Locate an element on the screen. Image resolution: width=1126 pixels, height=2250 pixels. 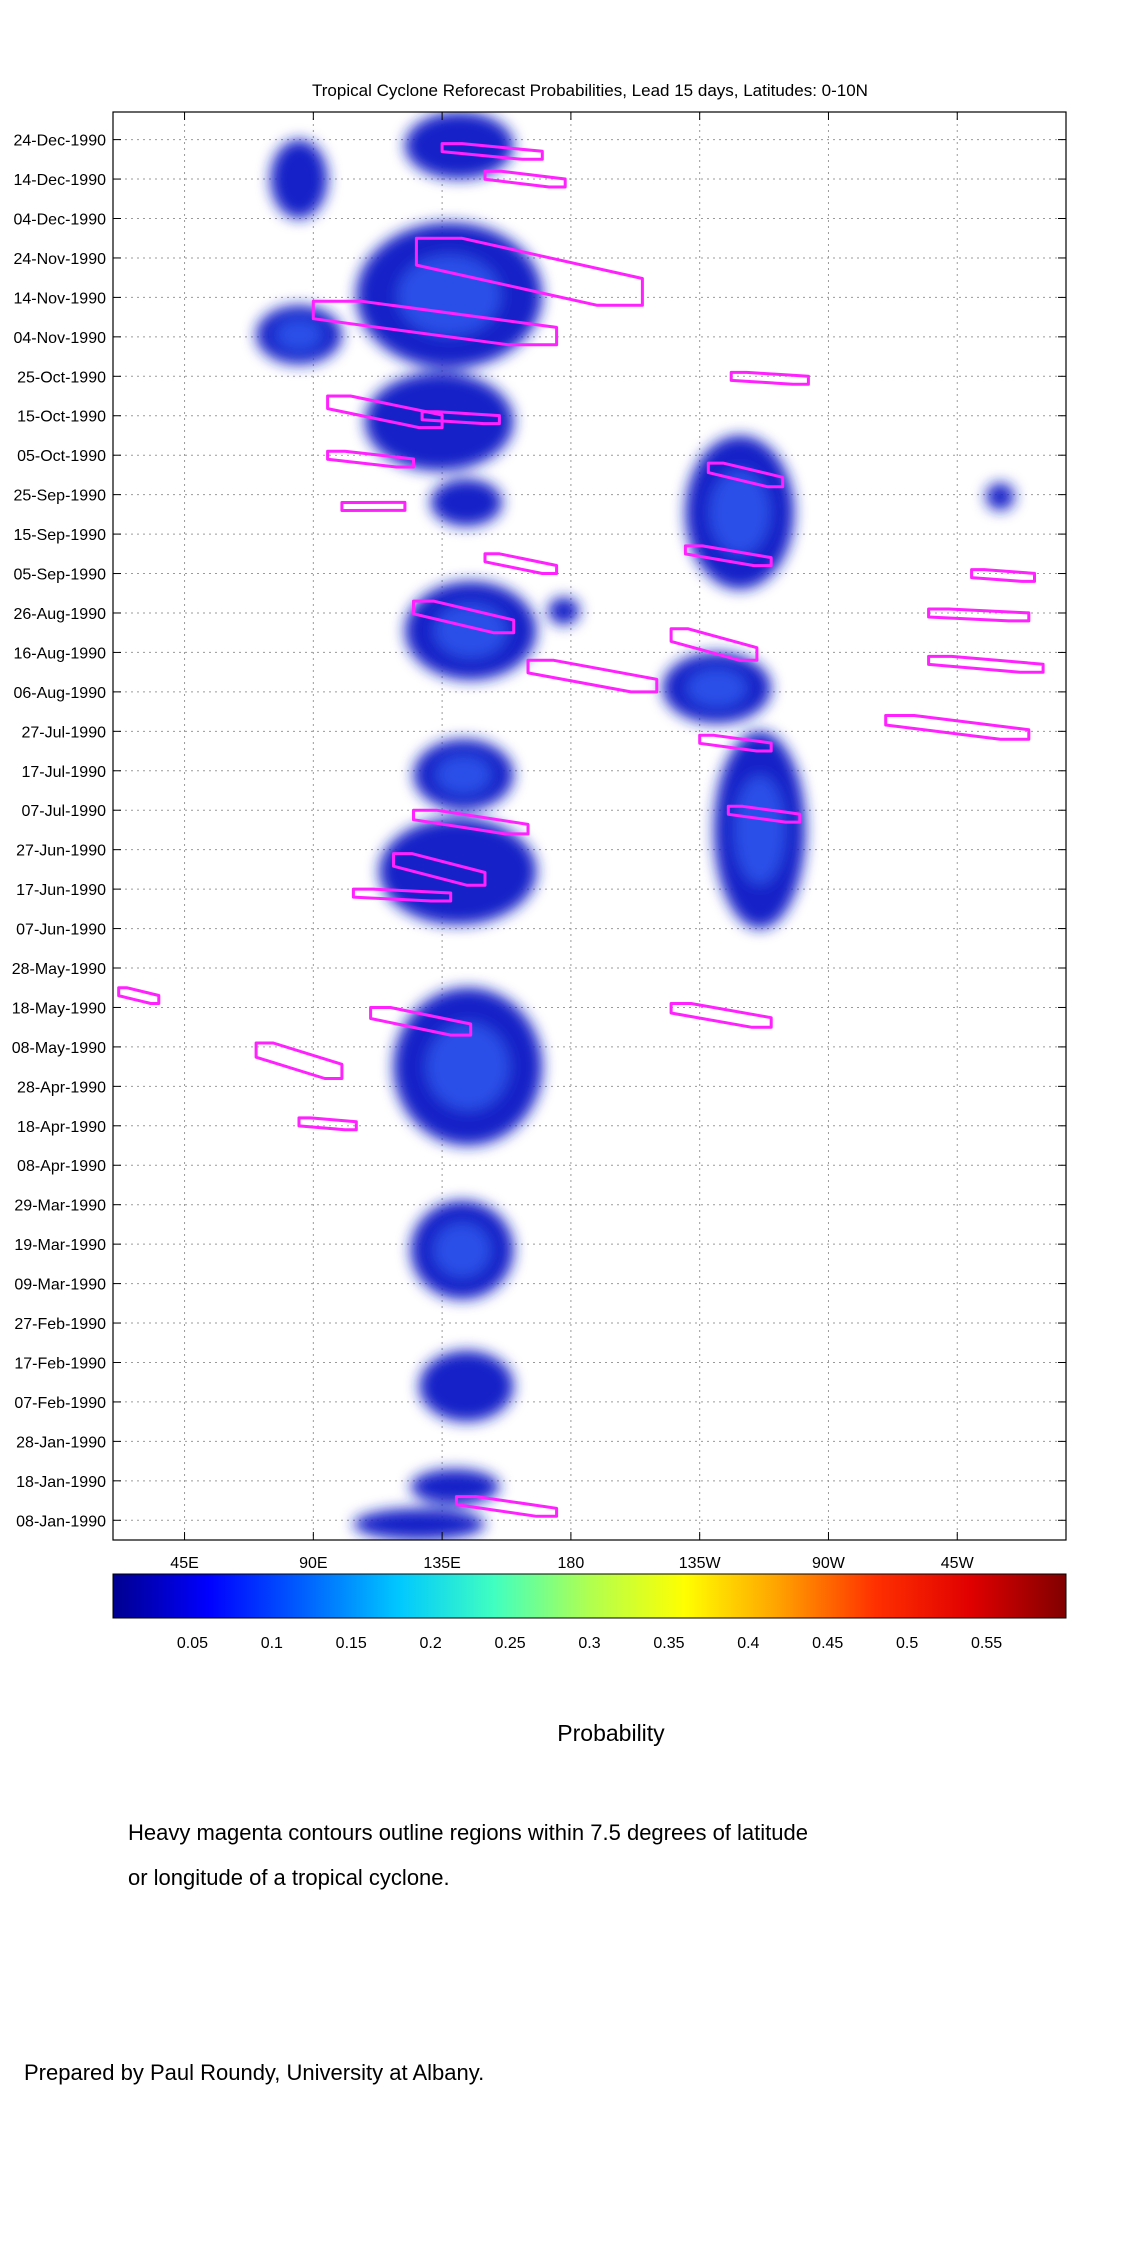
x-tick-label: 135E is located at coordinates (441, 1563).